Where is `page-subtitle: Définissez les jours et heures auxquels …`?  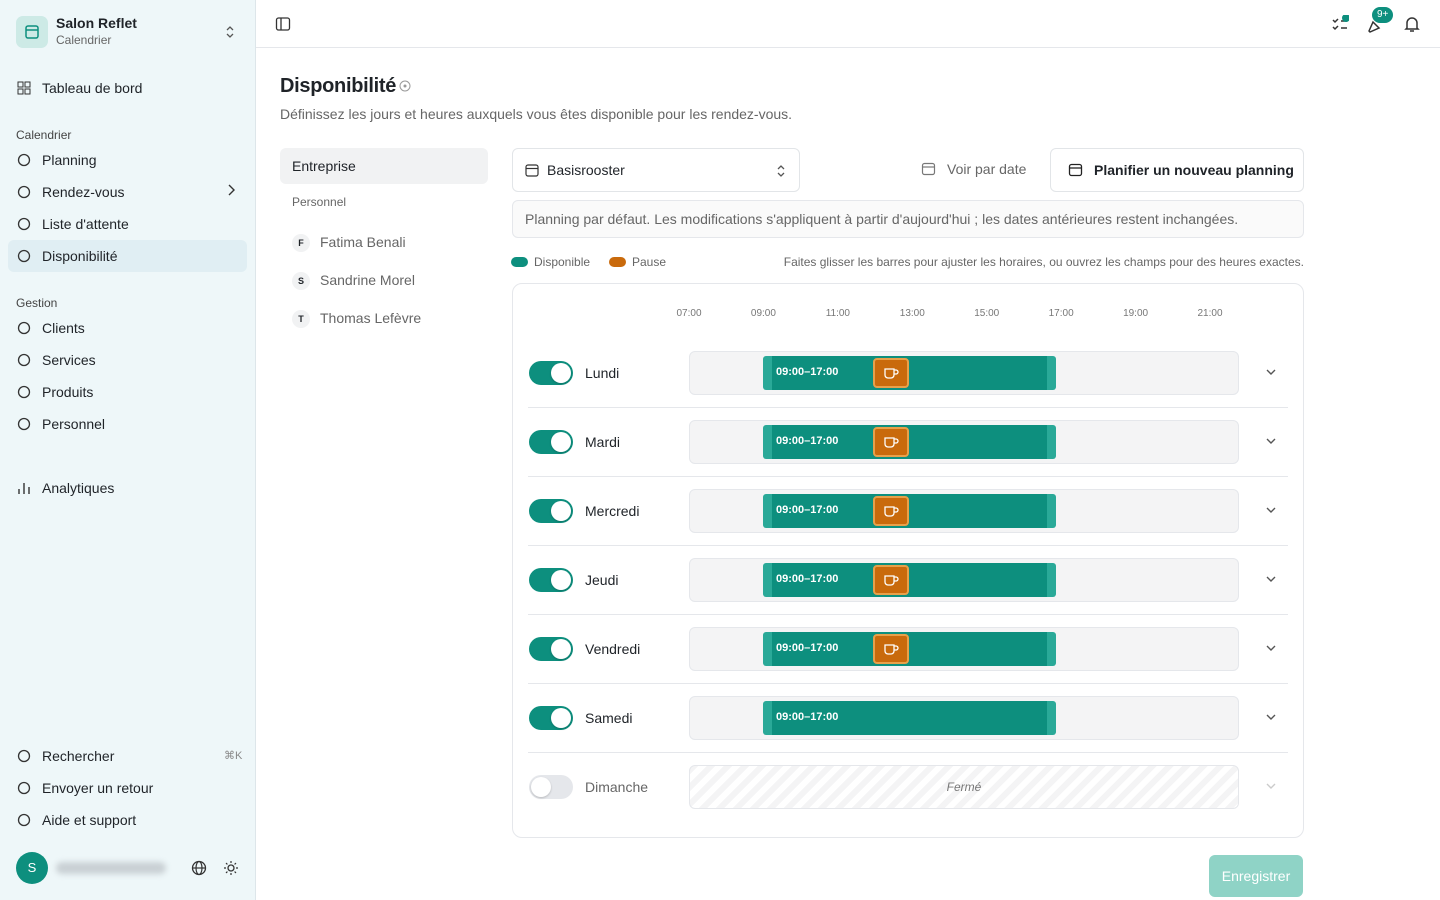
page-subtitle: Définissez les jours et heures auxquels … is located at coordinates (536, 114).